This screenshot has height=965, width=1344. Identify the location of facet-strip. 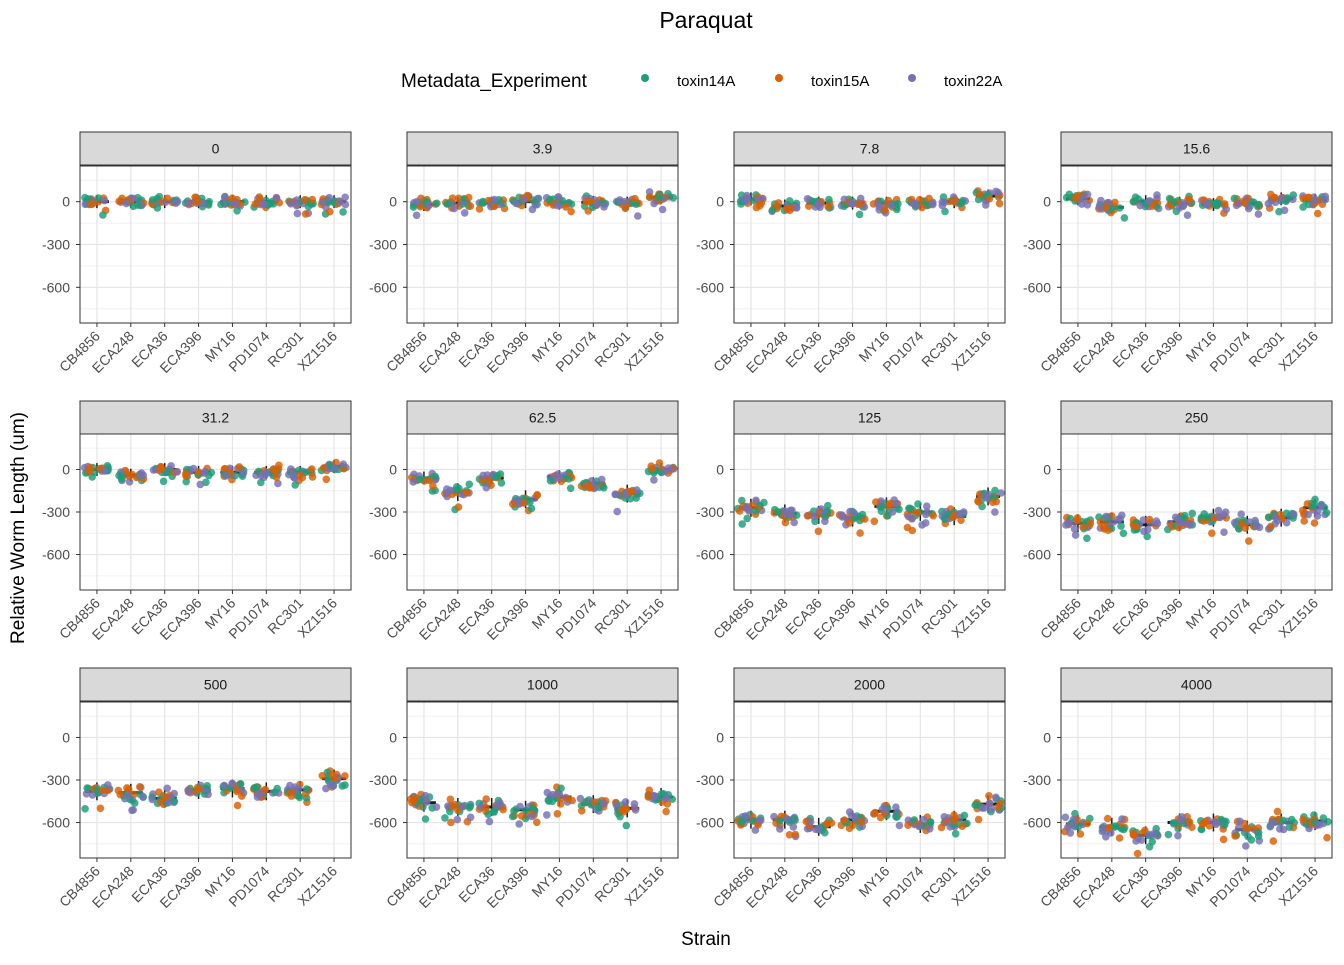
(542, 684).